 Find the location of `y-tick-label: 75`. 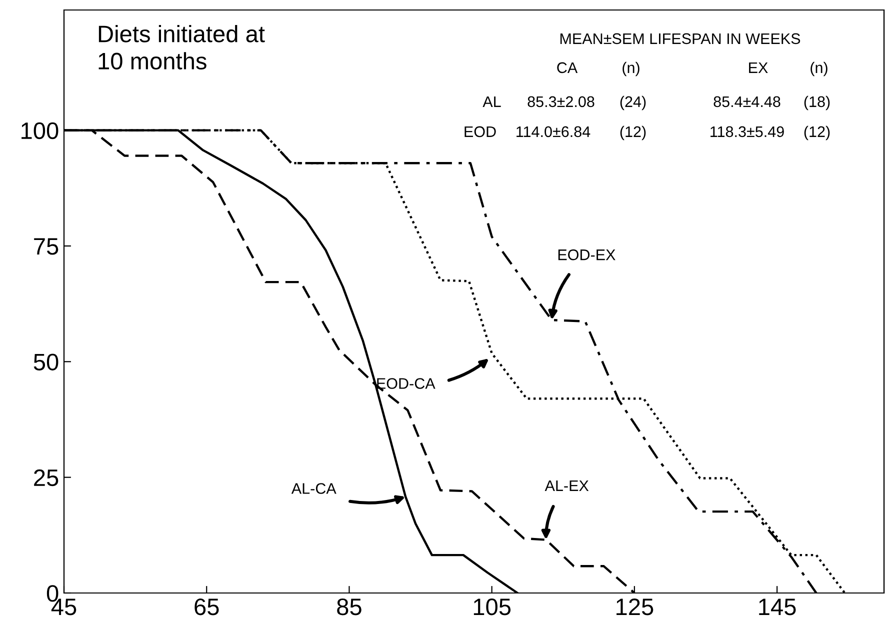

y-tick-label: 75 is located at coordinates (46, 246).